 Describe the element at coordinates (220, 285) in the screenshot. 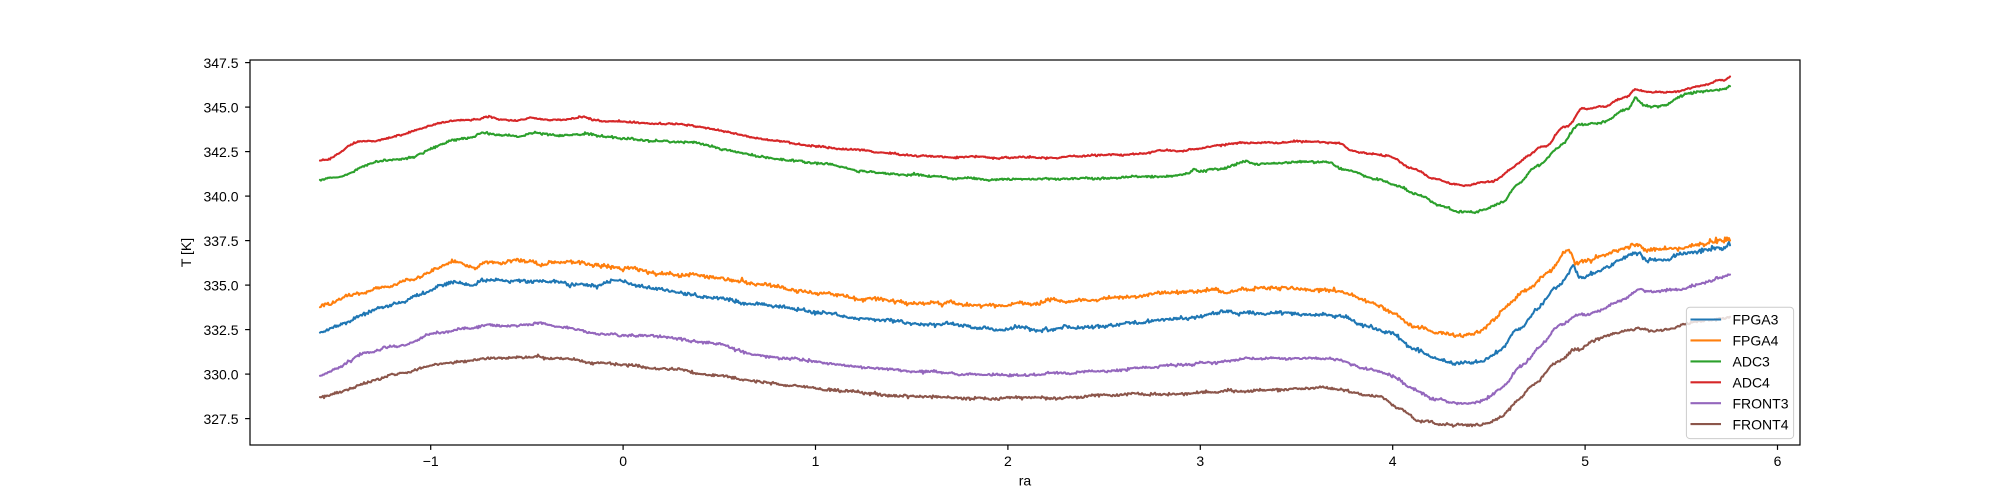

I see `svg-text: 335.0` at that location.